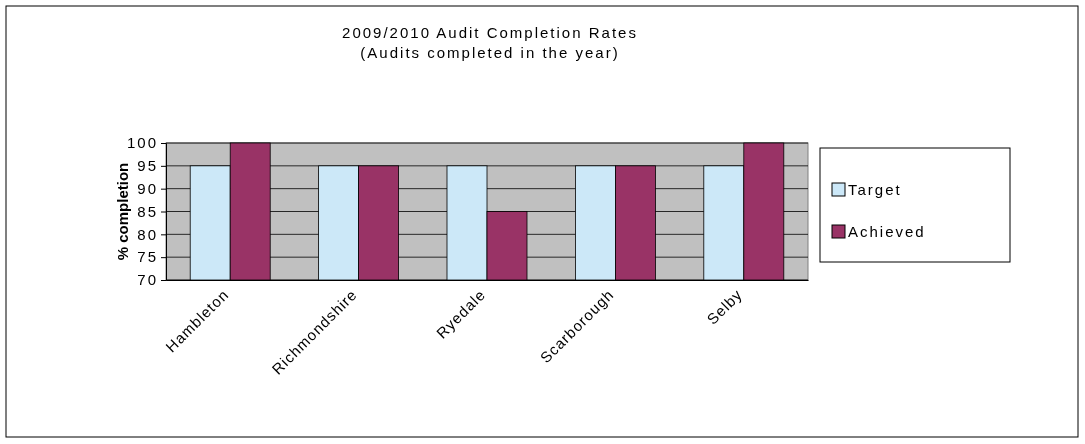 The height and width of the screenshot is (444, 1085). Describe the element at coordinates (887, 231) in the screenshot. I see `legend-label: Achieved` at that location.